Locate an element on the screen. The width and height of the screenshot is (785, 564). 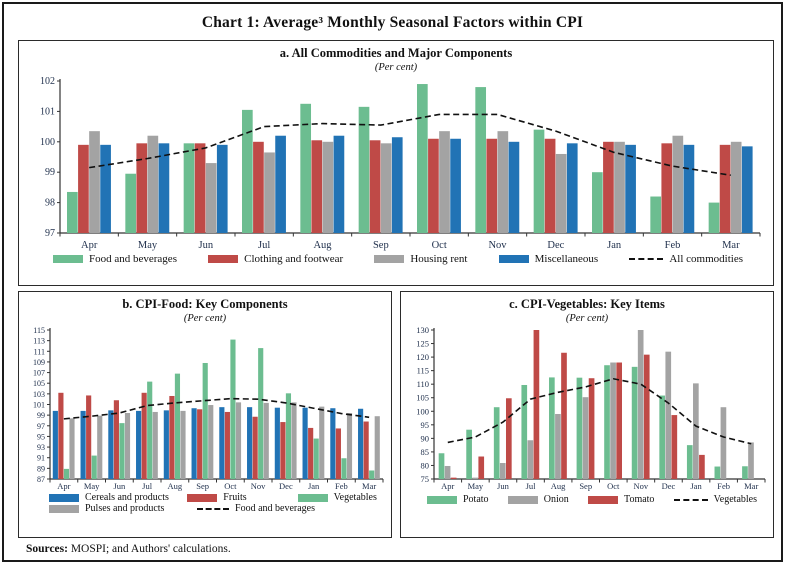
y-tick-label: 107 is located at coordinates (39, 373).